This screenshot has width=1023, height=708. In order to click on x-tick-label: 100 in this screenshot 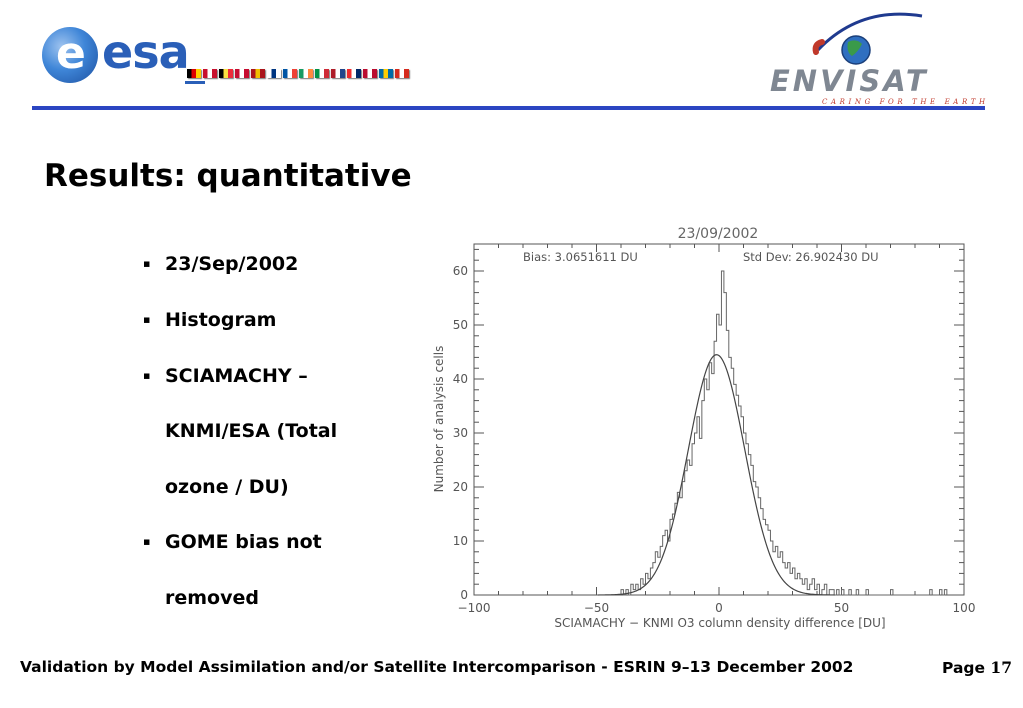, I will do `click(964, 608)`.